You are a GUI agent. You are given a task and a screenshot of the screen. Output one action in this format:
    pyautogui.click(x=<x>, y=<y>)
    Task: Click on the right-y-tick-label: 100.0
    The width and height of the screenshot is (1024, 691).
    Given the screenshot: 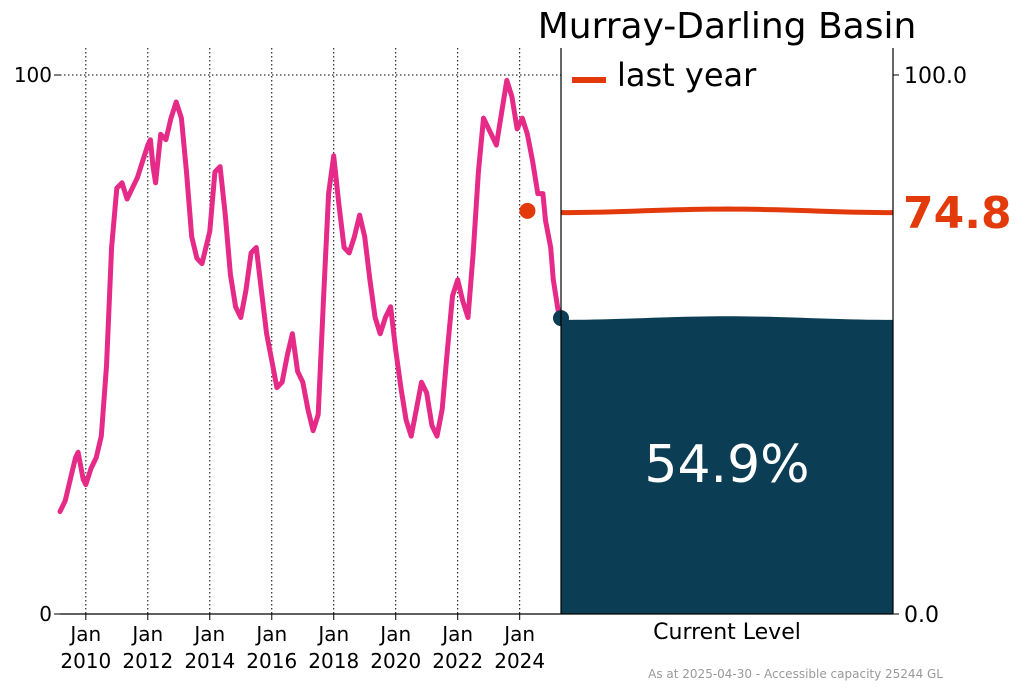 What is the action you would take?
    pyautogui.click(x=935, y=76)
    